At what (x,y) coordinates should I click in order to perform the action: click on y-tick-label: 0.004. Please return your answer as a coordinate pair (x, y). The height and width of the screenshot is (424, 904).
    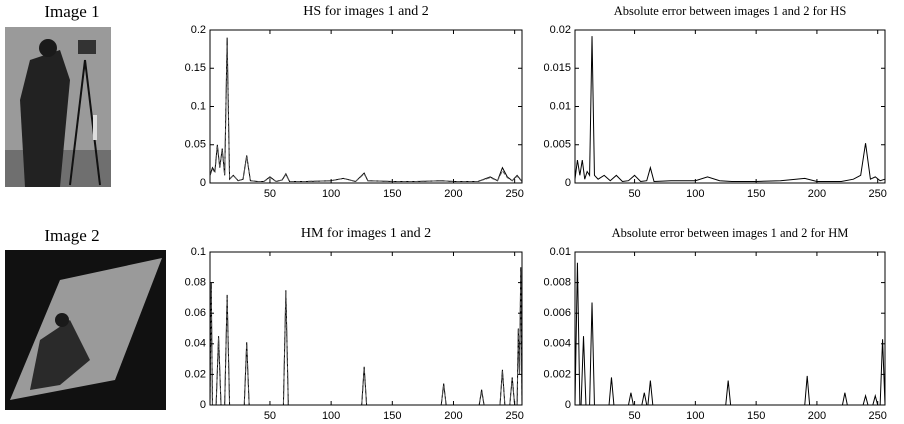
    Looking at the image, I should click on (557, 344).